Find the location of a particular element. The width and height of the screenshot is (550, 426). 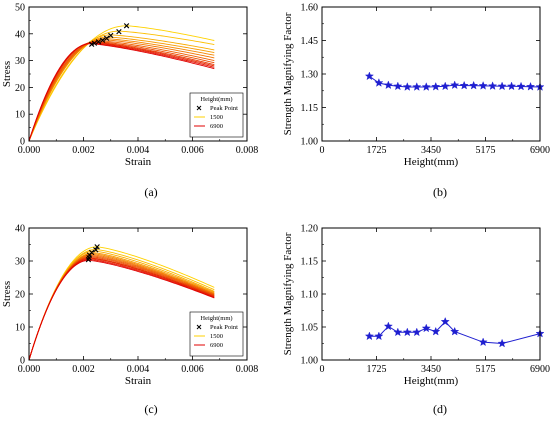

y-tick-label: 1.10 is located at coordinates (310, 295).